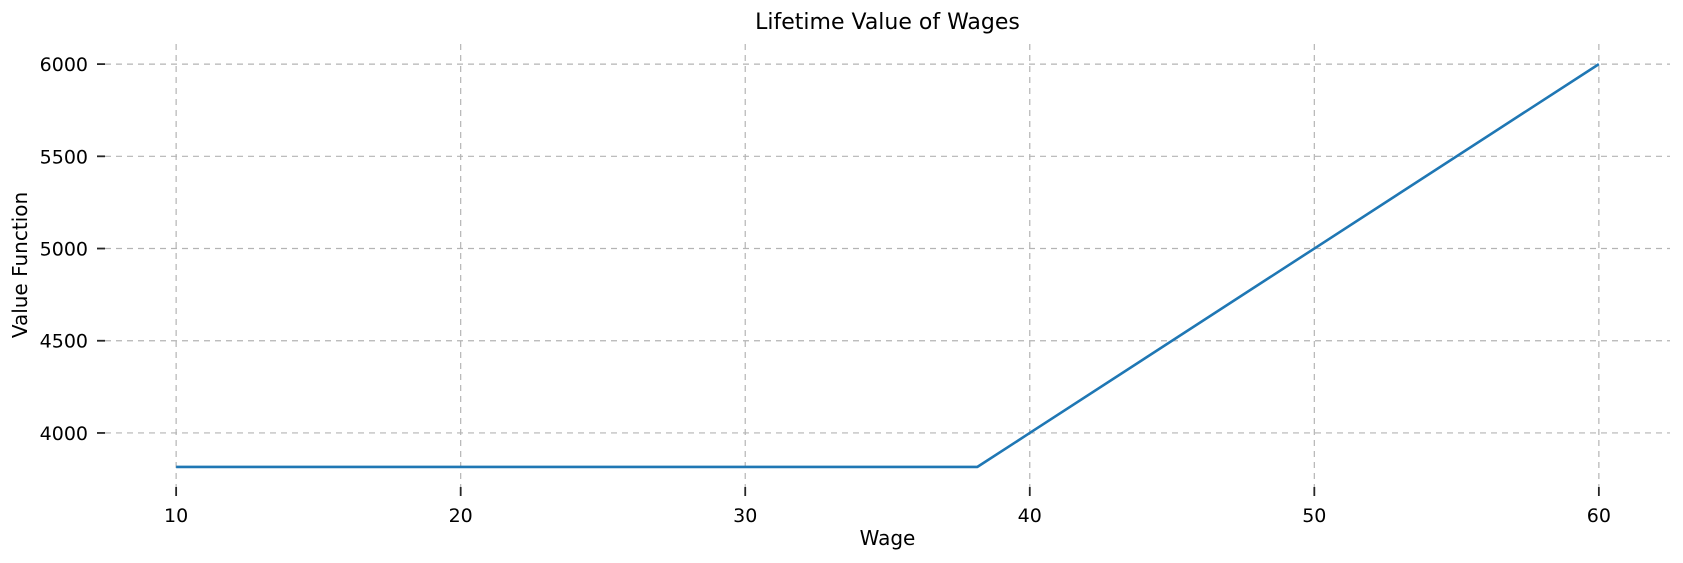 The image size is (1683, 563). What do you see at coordinates (64, 250) in the screenshot?
I see `y-tick-label: 5000` at bounding box center [64, 250].